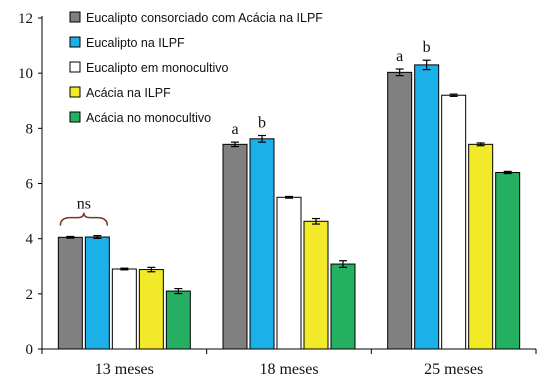  What do you see at coordinates (135, 43) in the screenshot?
I see `legend-label: Eucalipto na ILPF` at bounding box center [135, 43].